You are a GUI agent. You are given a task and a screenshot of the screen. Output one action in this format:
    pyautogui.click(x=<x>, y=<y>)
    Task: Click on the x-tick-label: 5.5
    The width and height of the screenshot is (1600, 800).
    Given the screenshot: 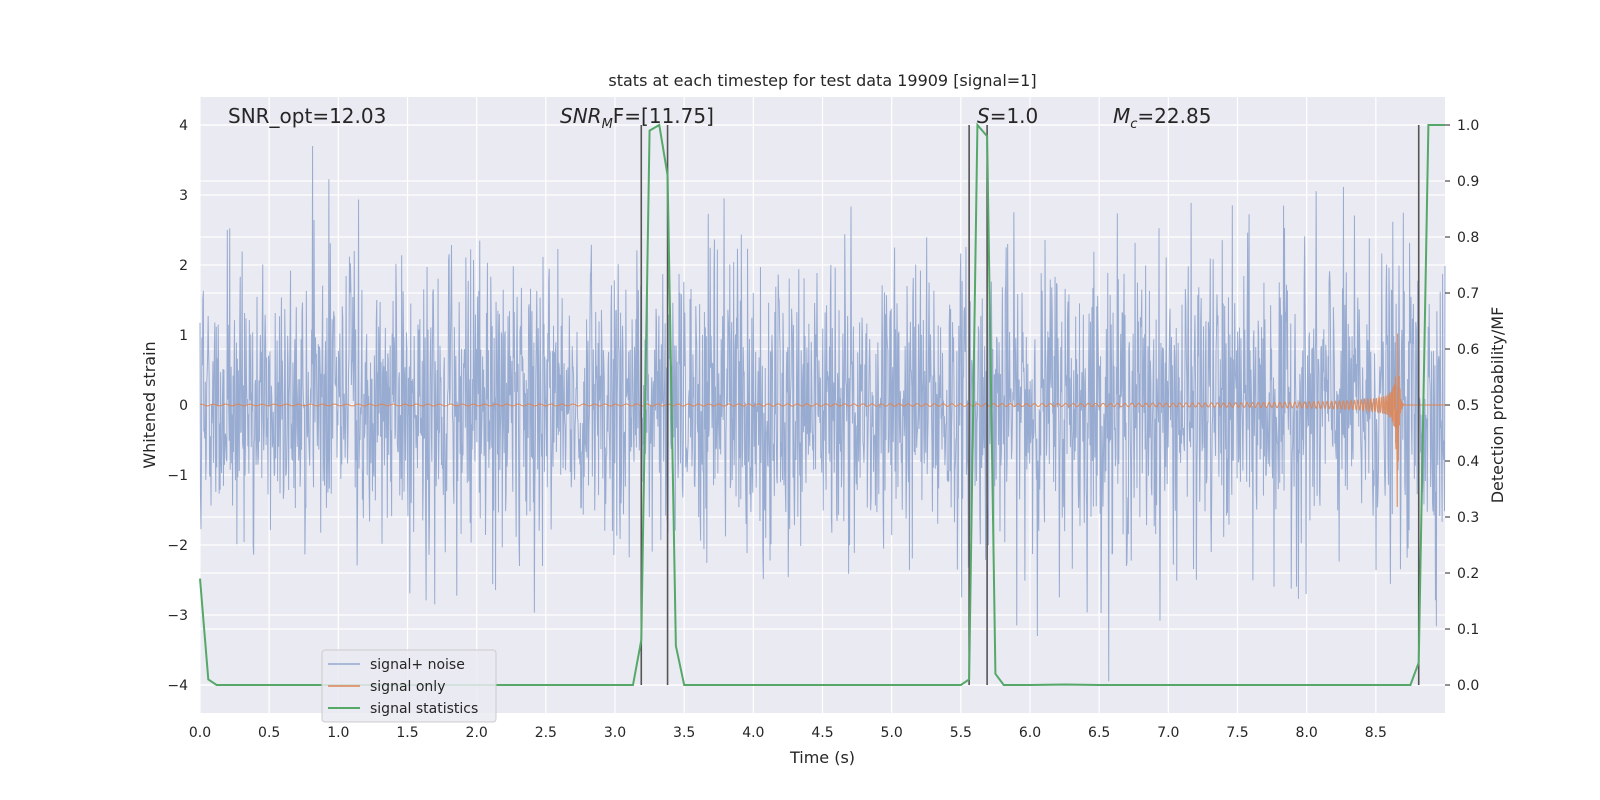 What is the action you would take?
    pyautogui.click(x=961, y=733)
    